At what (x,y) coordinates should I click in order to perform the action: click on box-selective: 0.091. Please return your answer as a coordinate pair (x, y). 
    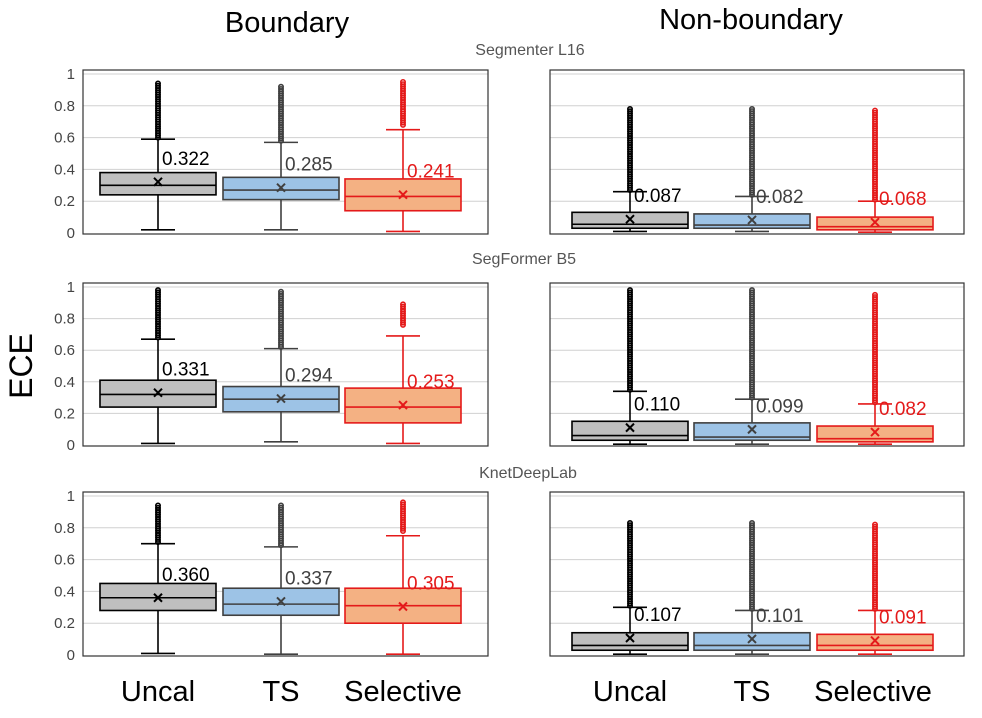
    Looking at the image, I should click on (875, 588).